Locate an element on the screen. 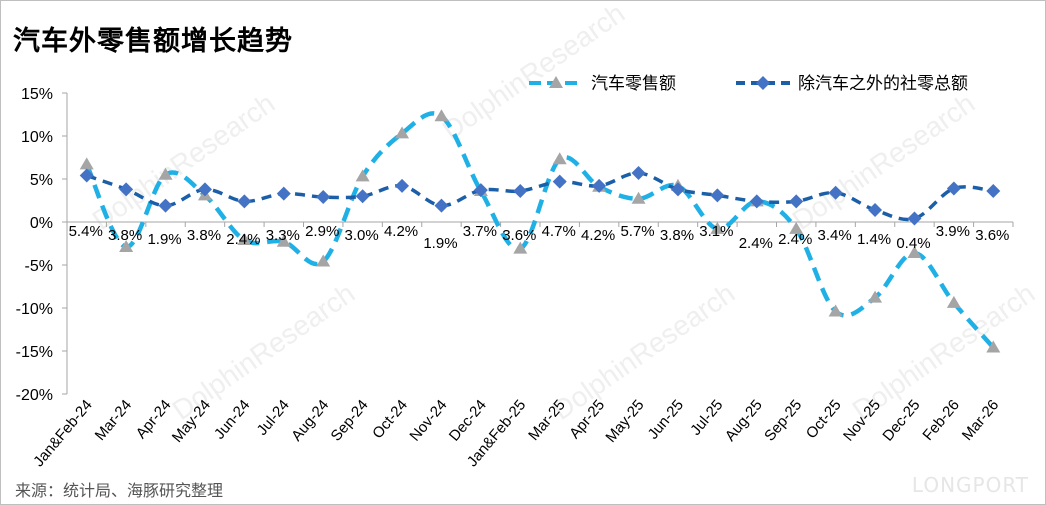 This screenshot has height=505, width=1046. source-note: 来源：统计局、海豚研究整理 is located at coordinates (119, 490).